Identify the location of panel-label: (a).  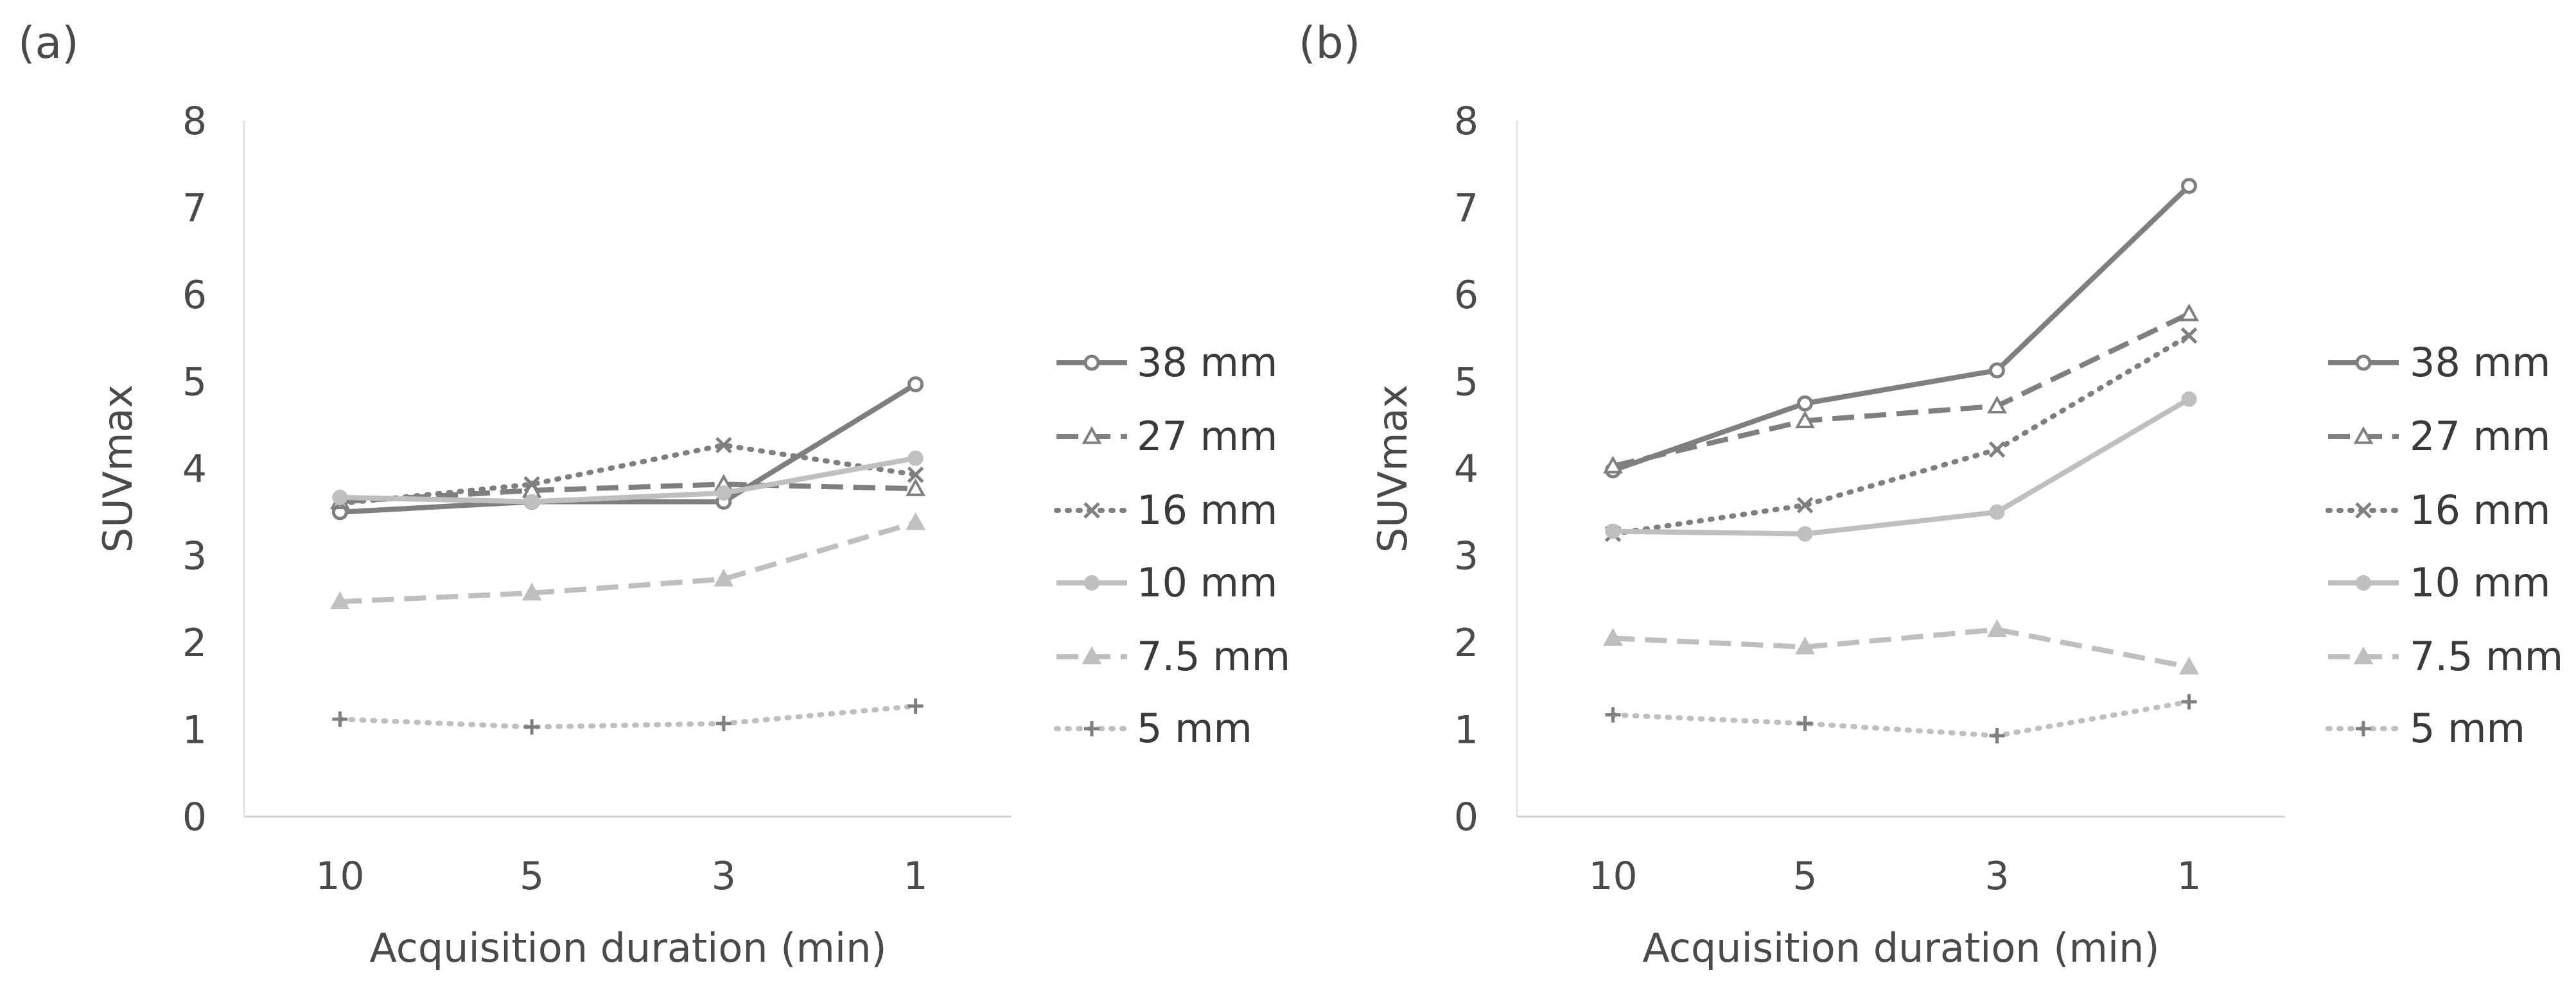
(48, 43).